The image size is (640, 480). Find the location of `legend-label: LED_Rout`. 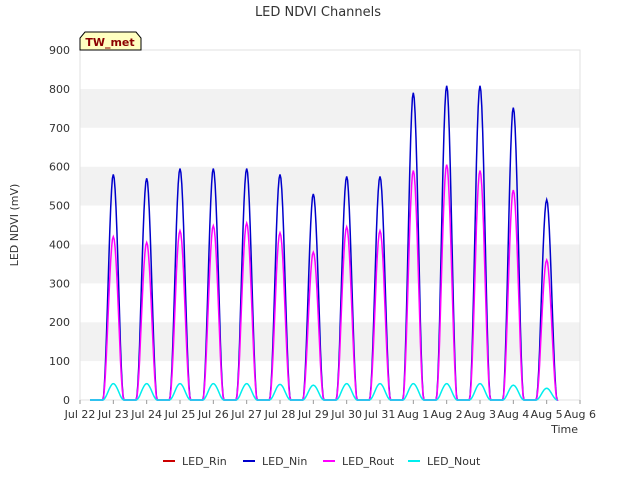

legend-label: LED_Rout is located at coordinates (368, 461).